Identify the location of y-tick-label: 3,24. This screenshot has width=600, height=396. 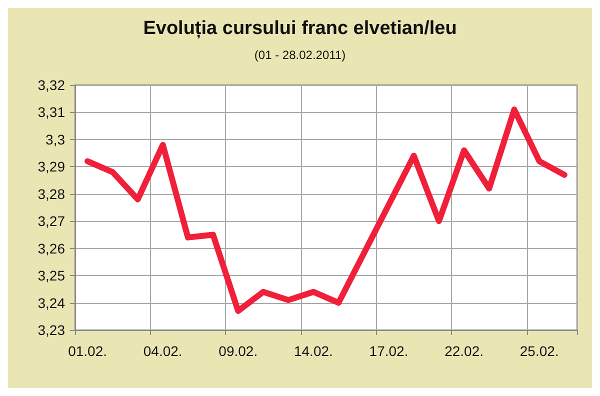
(52, 302).